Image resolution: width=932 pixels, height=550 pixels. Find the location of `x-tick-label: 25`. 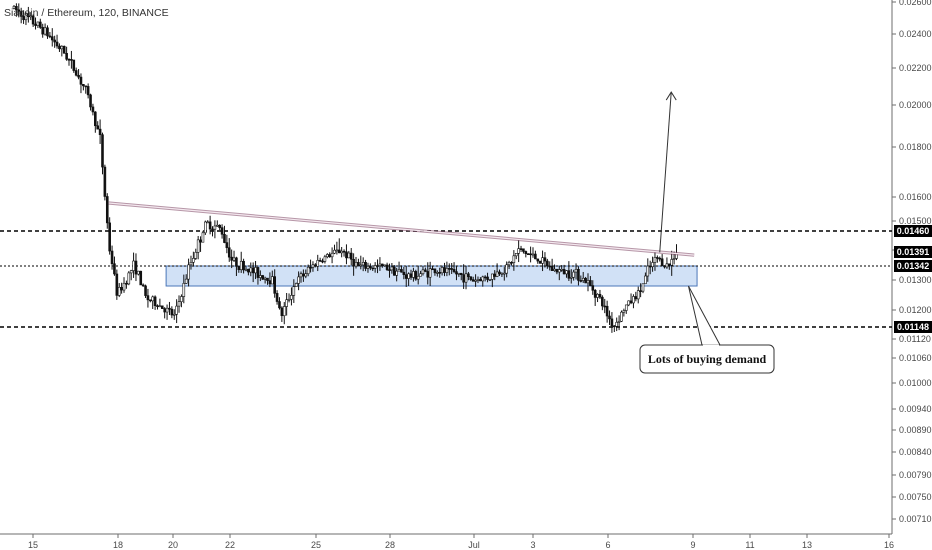

x-tick-label: 25 is located at coordinates (316, 545).